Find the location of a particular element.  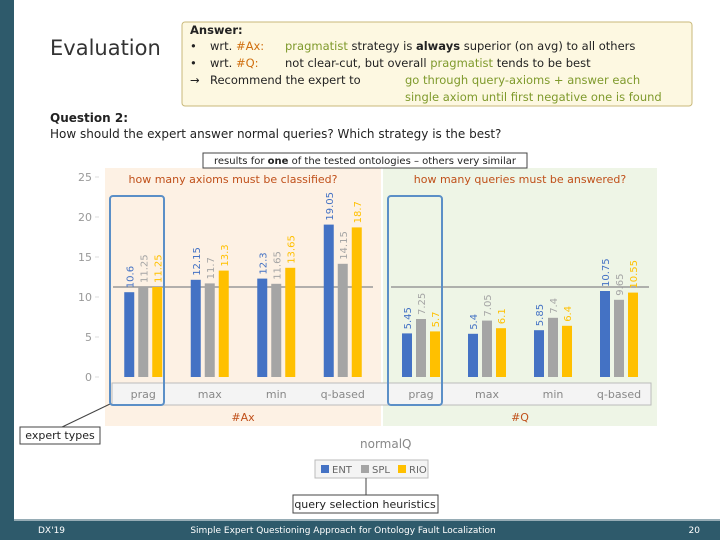

callout: query selection heuristics is located at coordinates (365, 504).